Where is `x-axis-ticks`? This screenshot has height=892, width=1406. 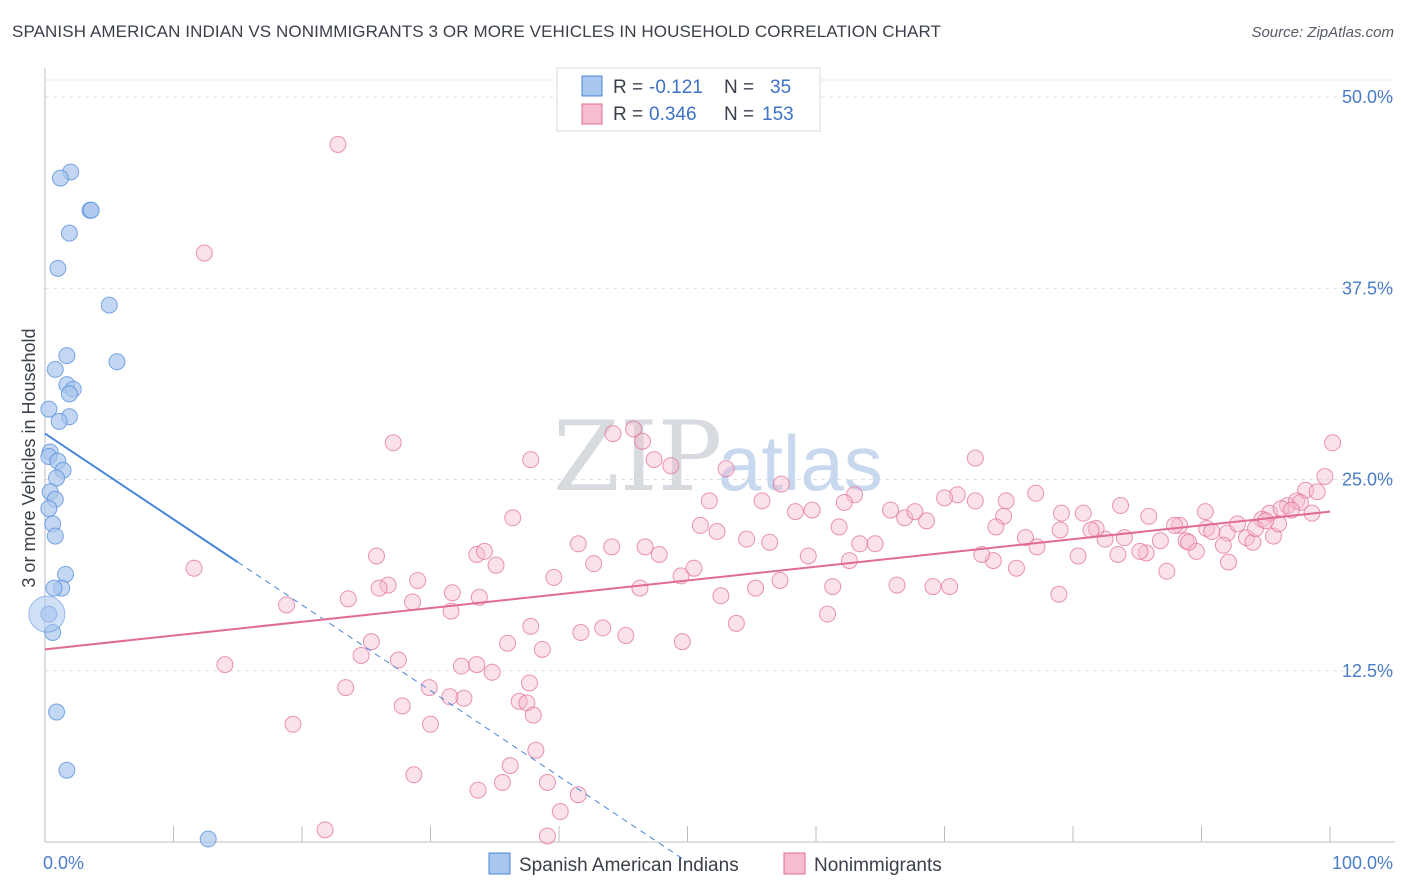
x-axis-ticks is located at coordinates (687, 834).